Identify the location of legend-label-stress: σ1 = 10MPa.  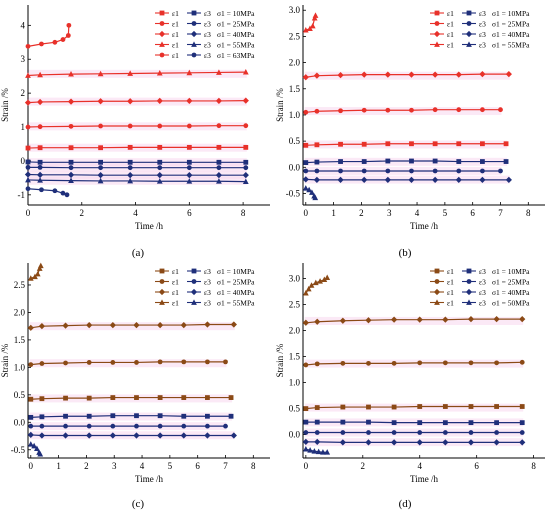
(511, 271).